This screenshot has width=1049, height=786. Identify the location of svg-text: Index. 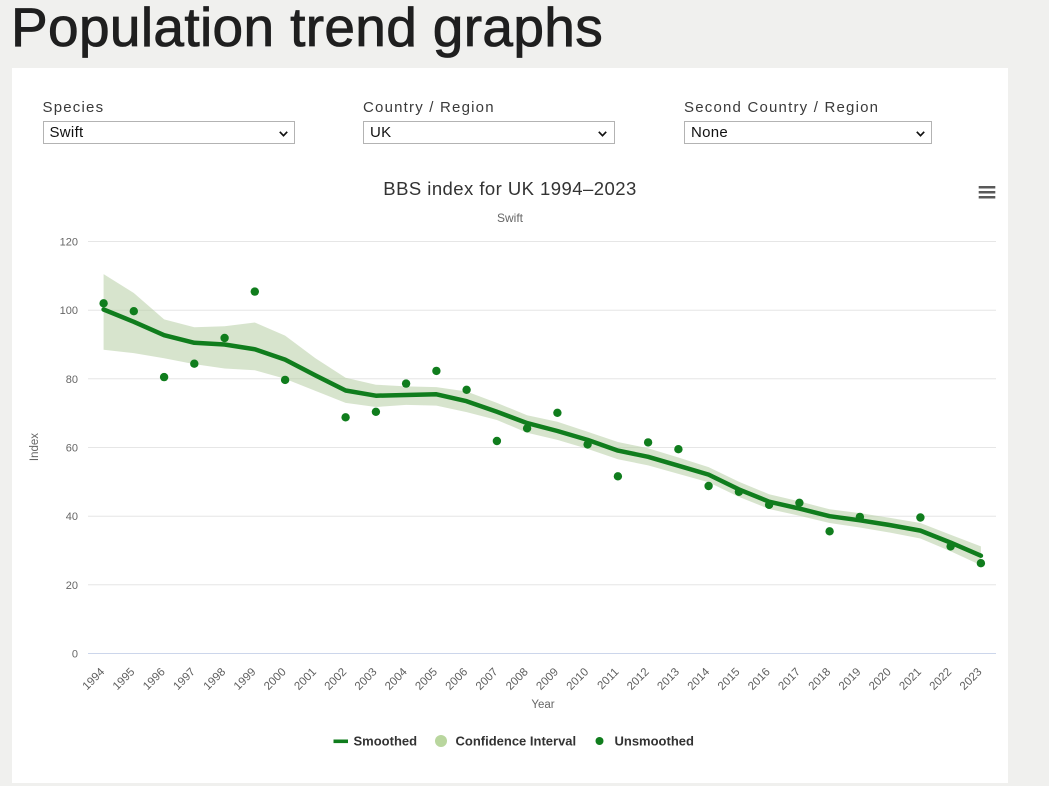
(35, 447).